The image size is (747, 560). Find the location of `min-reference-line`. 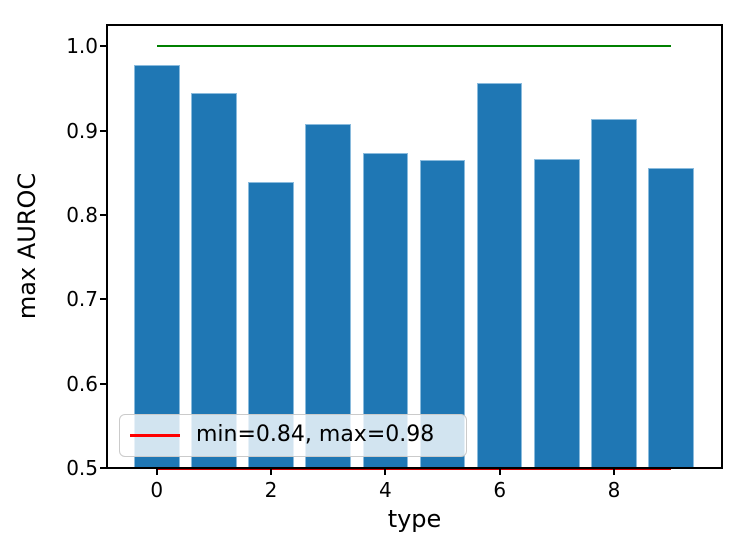

min-reference-line is located at coordinates (414, 469).